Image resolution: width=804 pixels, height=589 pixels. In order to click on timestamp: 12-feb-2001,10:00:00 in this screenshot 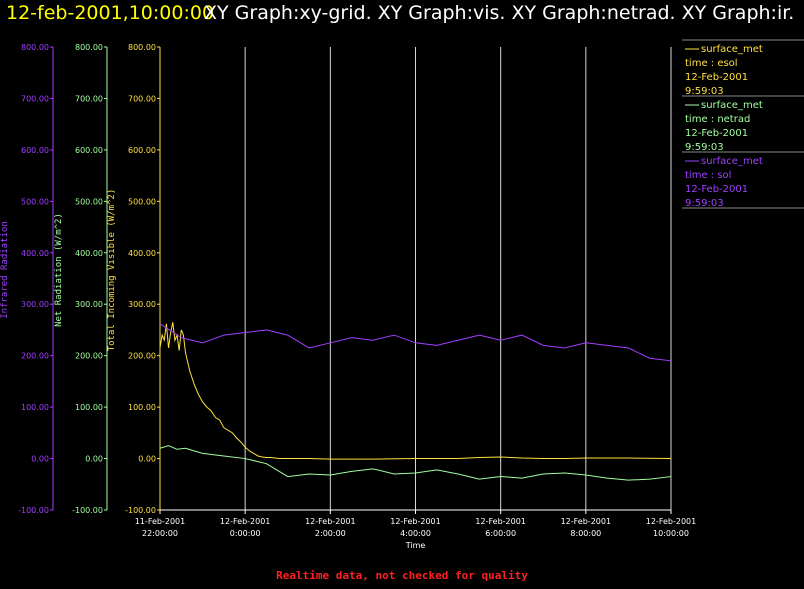, I will do `click(110, 13)`.